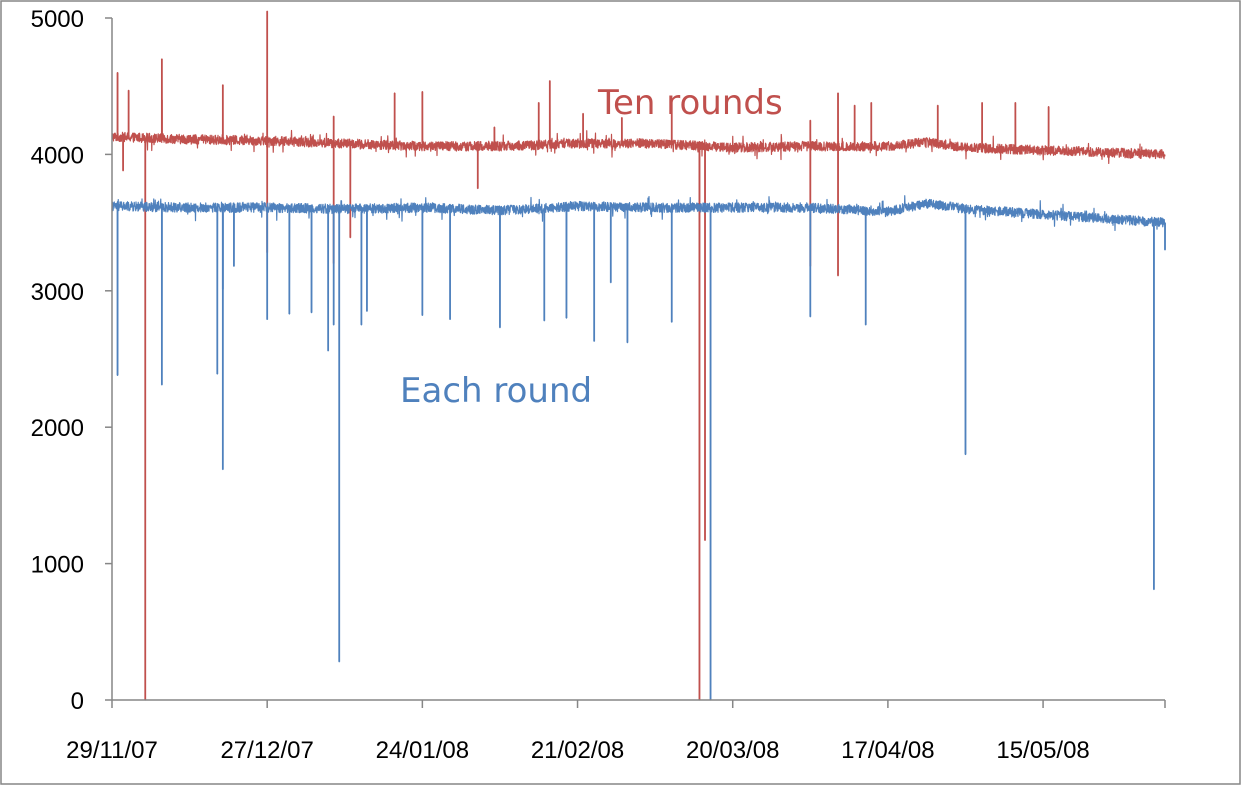 The height and width of the screenshot is (785, 1241). Describe the element at coordinates (77, 701) in the screenshot. I see `y-tick-label: 0` at that location.